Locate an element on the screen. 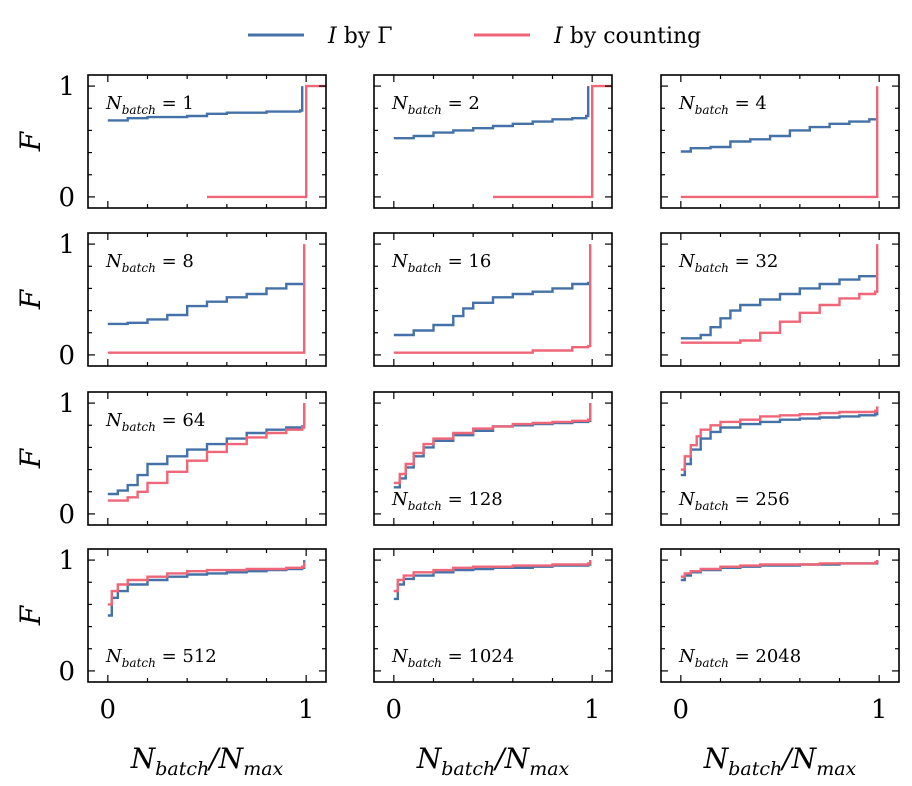 This screenshot has width=912, height=786. panel-1024: Nbatch = 1024 0 1 Nbatch/Nmax is located at coordinates (493, 664).